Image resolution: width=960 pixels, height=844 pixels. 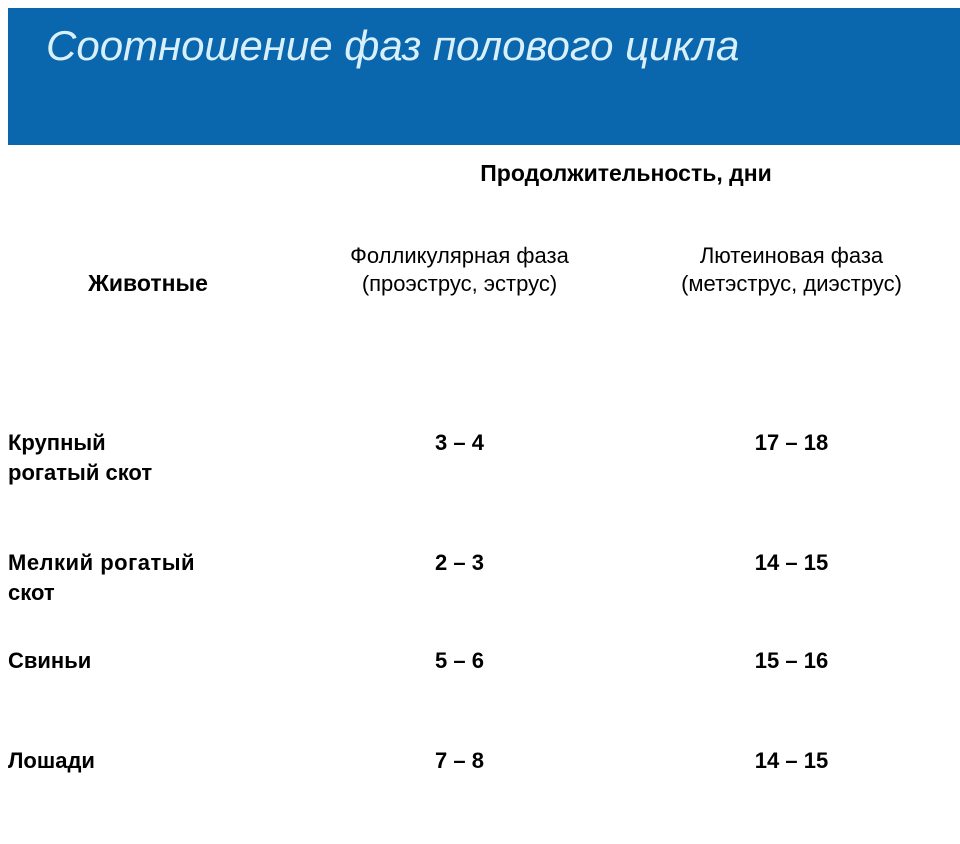 I want to click on cell-follicular-value: 7 – 8, so click(x=459, y=760).